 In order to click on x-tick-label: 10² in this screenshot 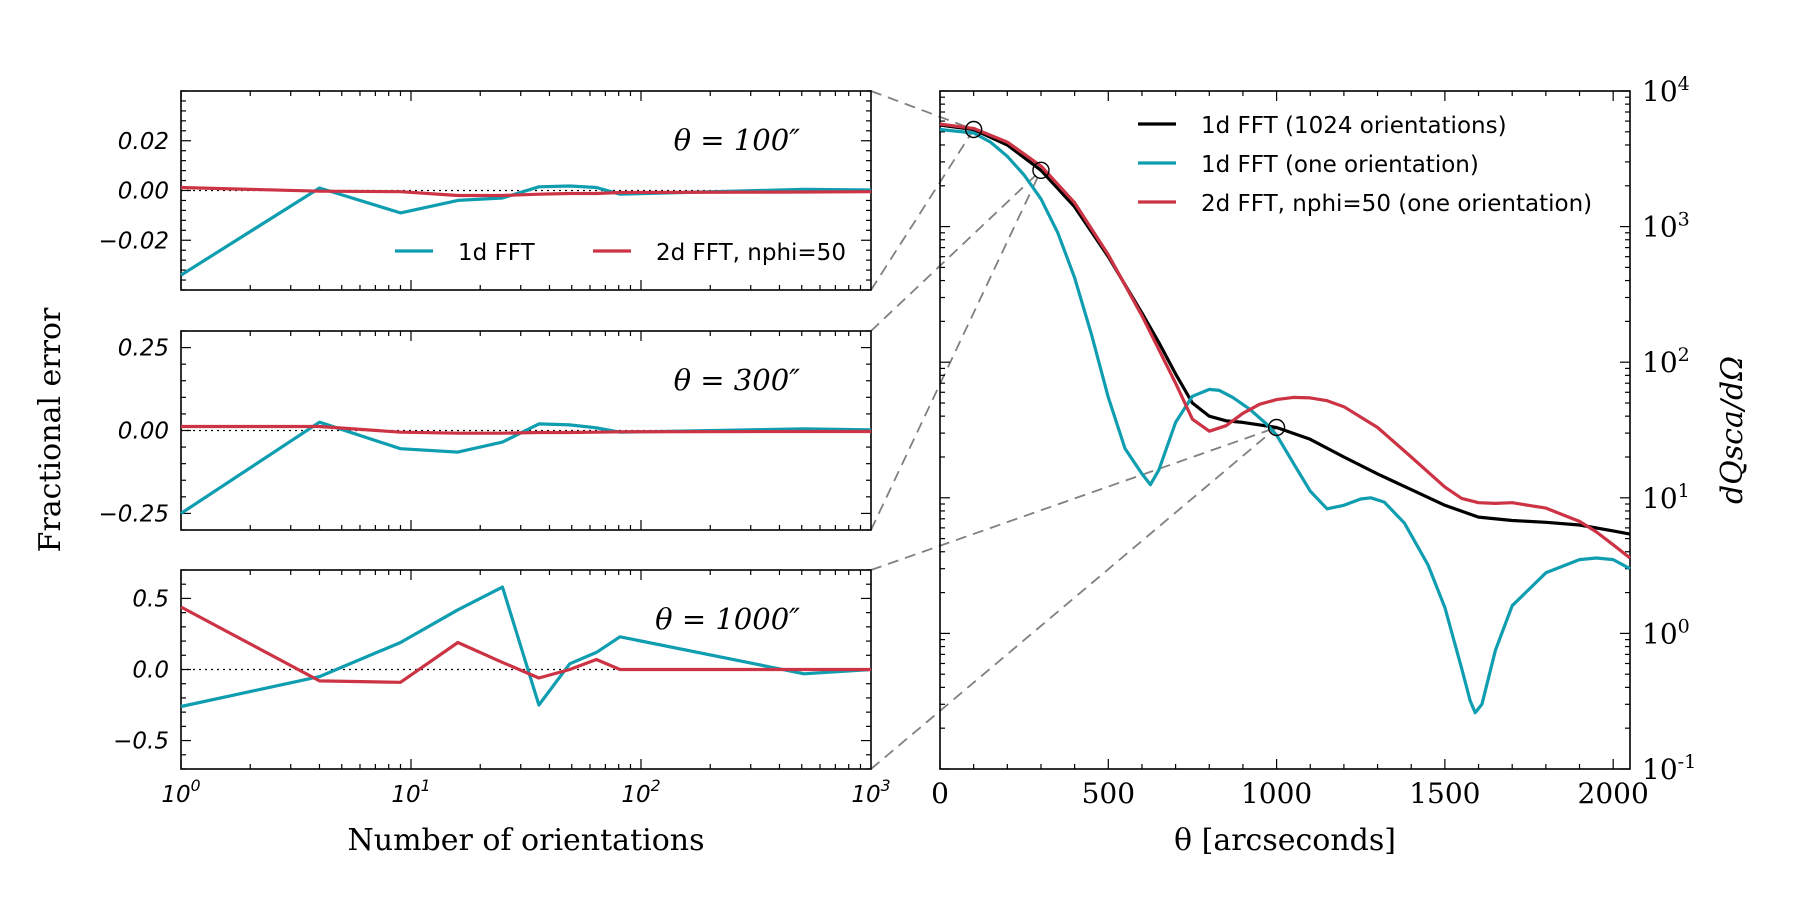, I will do `click(640, 792)`.